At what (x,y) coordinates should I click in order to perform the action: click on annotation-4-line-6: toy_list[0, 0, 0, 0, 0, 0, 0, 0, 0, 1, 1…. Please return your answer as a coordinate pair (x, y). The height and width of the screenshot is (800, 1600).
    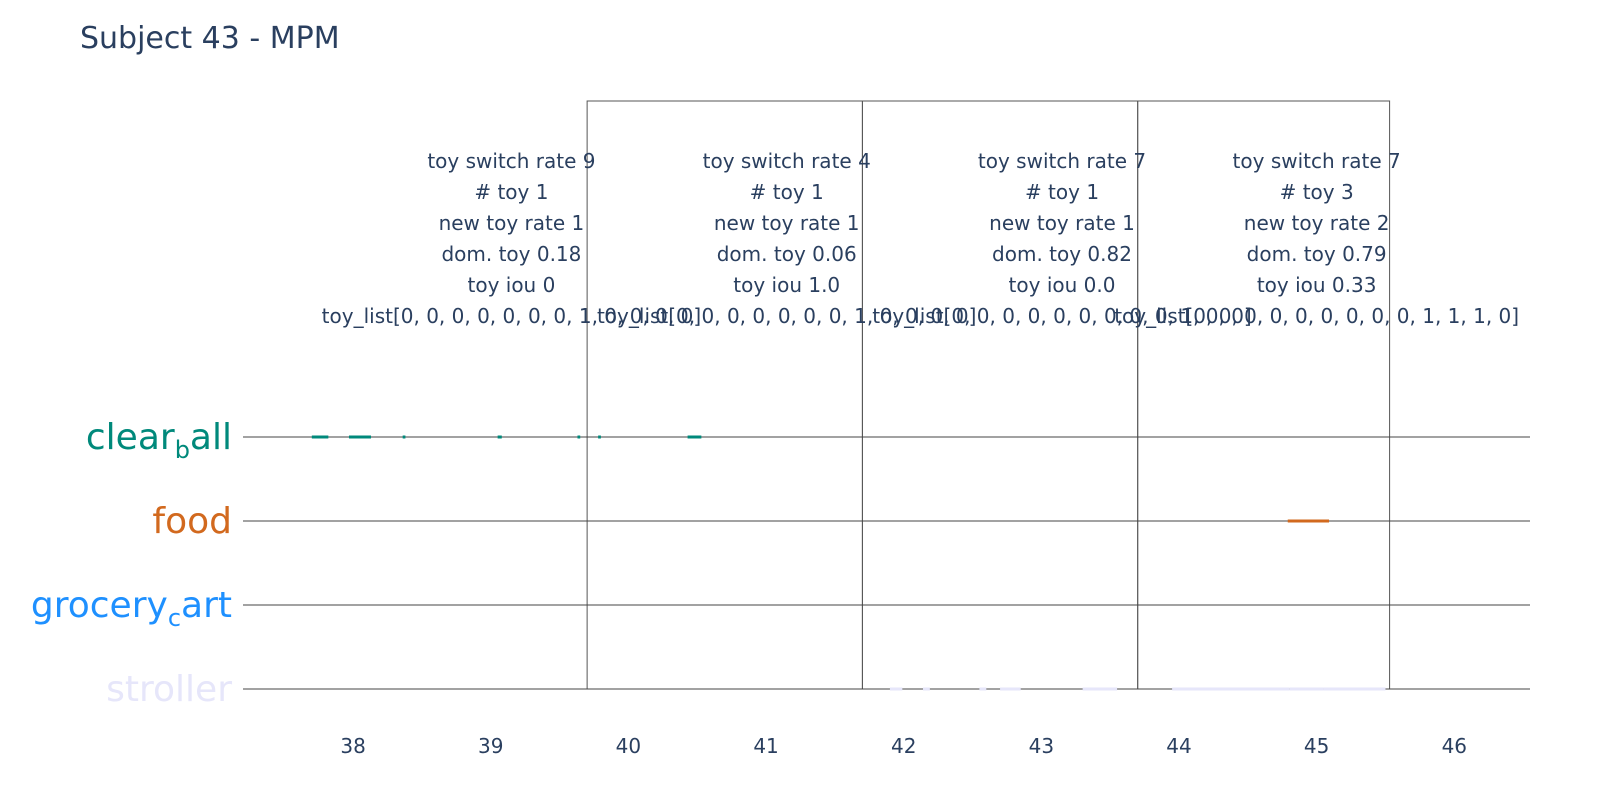
    Looking at the image, I should click on (1316, 316).